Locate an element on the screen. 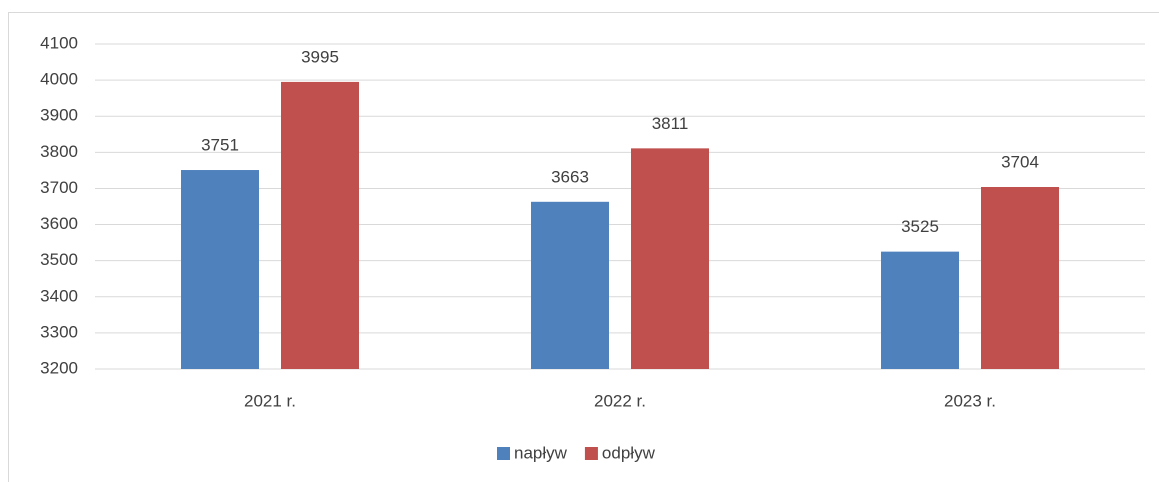 The width and height of the screenshot is (1159, 482). y-tick-label: 3300 is located at coordinates (59, 331).